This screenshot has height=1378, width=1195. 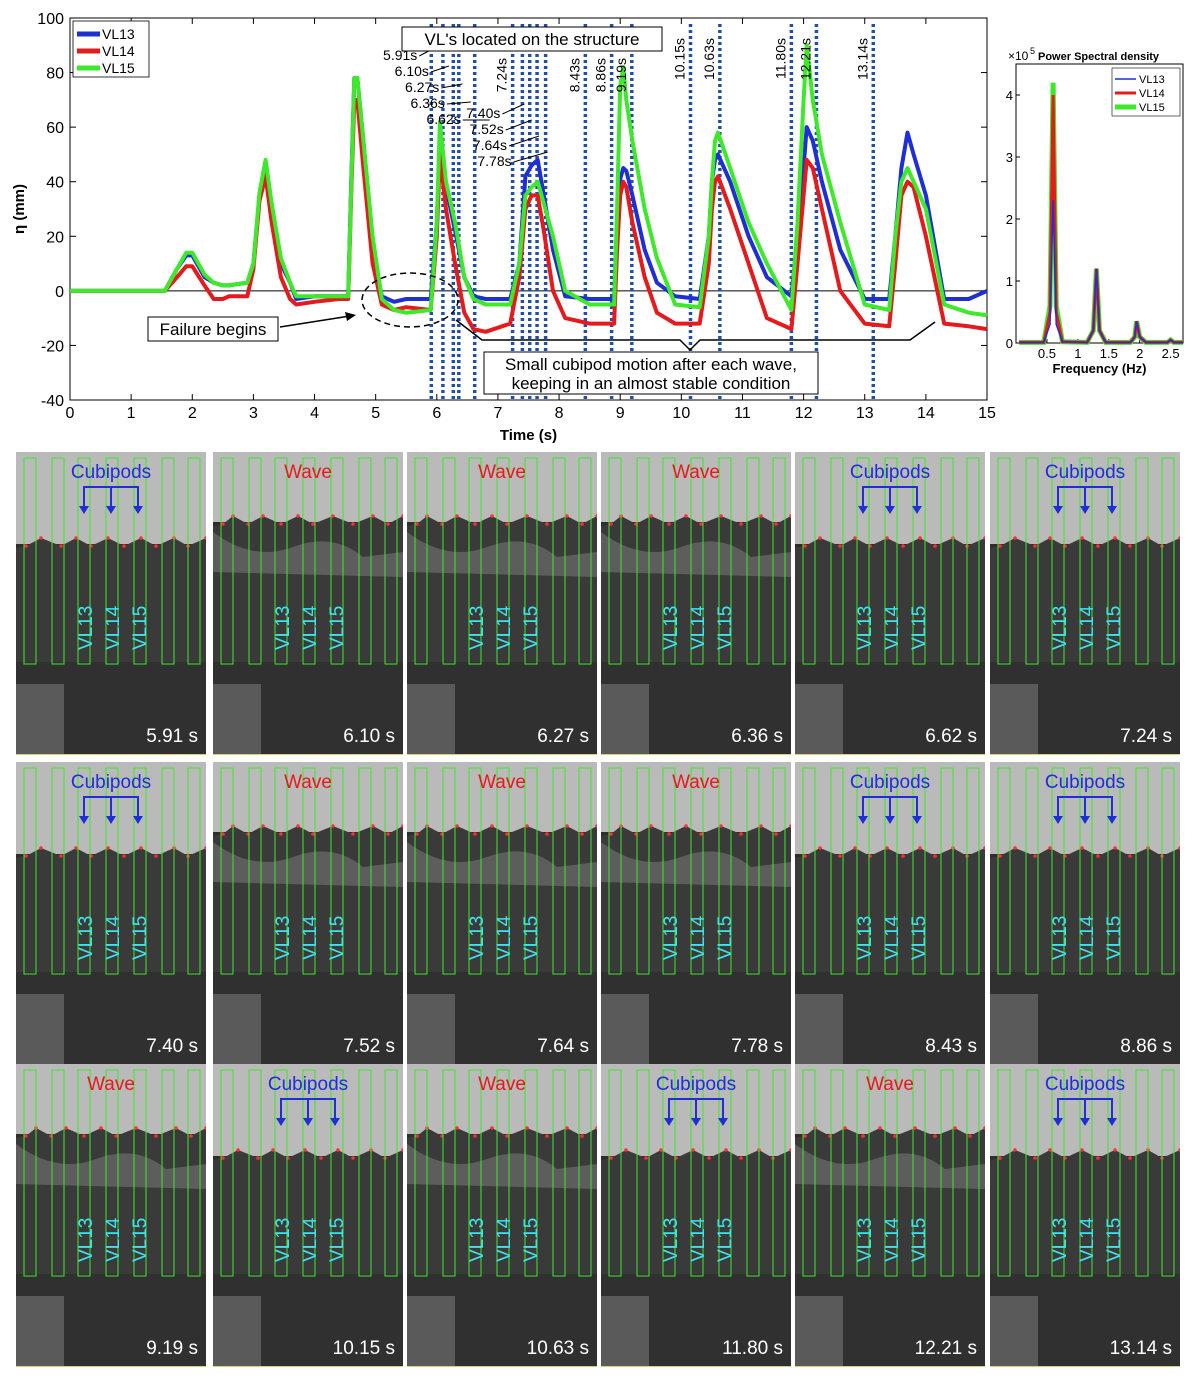 What do you see at coordinates (1152, 94) in the screenshot?
I see `psd-legend-label: VL14` at bounding box center [1152, 94].